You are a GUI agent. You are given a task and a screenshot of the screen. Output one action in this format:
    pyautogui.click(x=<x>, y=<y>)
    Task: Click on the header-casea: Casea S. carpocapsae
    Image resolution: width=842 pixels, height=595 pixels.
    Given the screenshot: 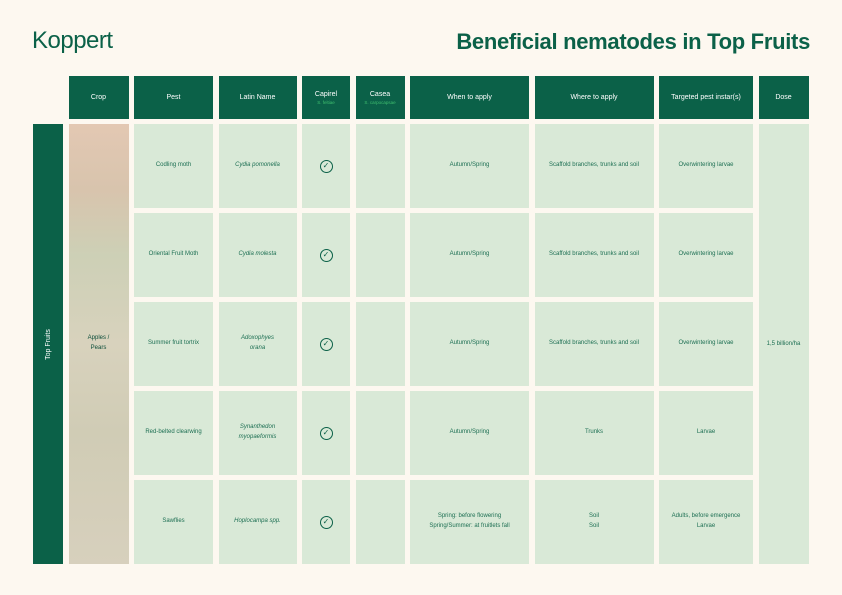 What is the action you would take?
    pyautogui.click(x=380, y=97)
    